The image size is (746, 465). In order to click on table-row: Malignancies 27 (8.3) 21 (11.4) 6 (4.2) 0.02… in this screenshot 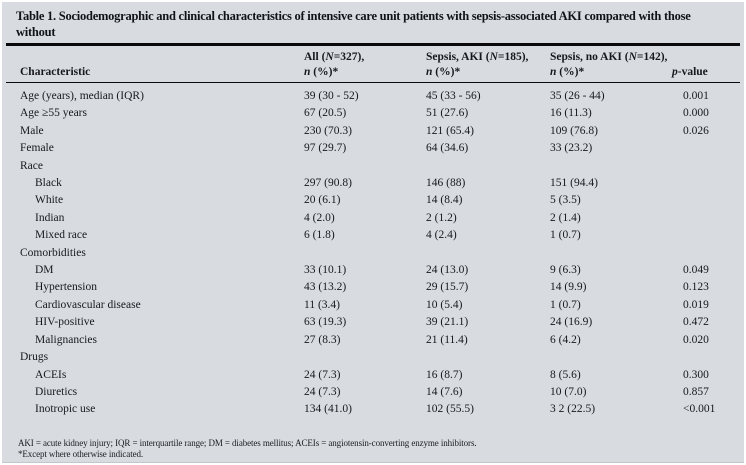, I will do `click(373, 340)`.